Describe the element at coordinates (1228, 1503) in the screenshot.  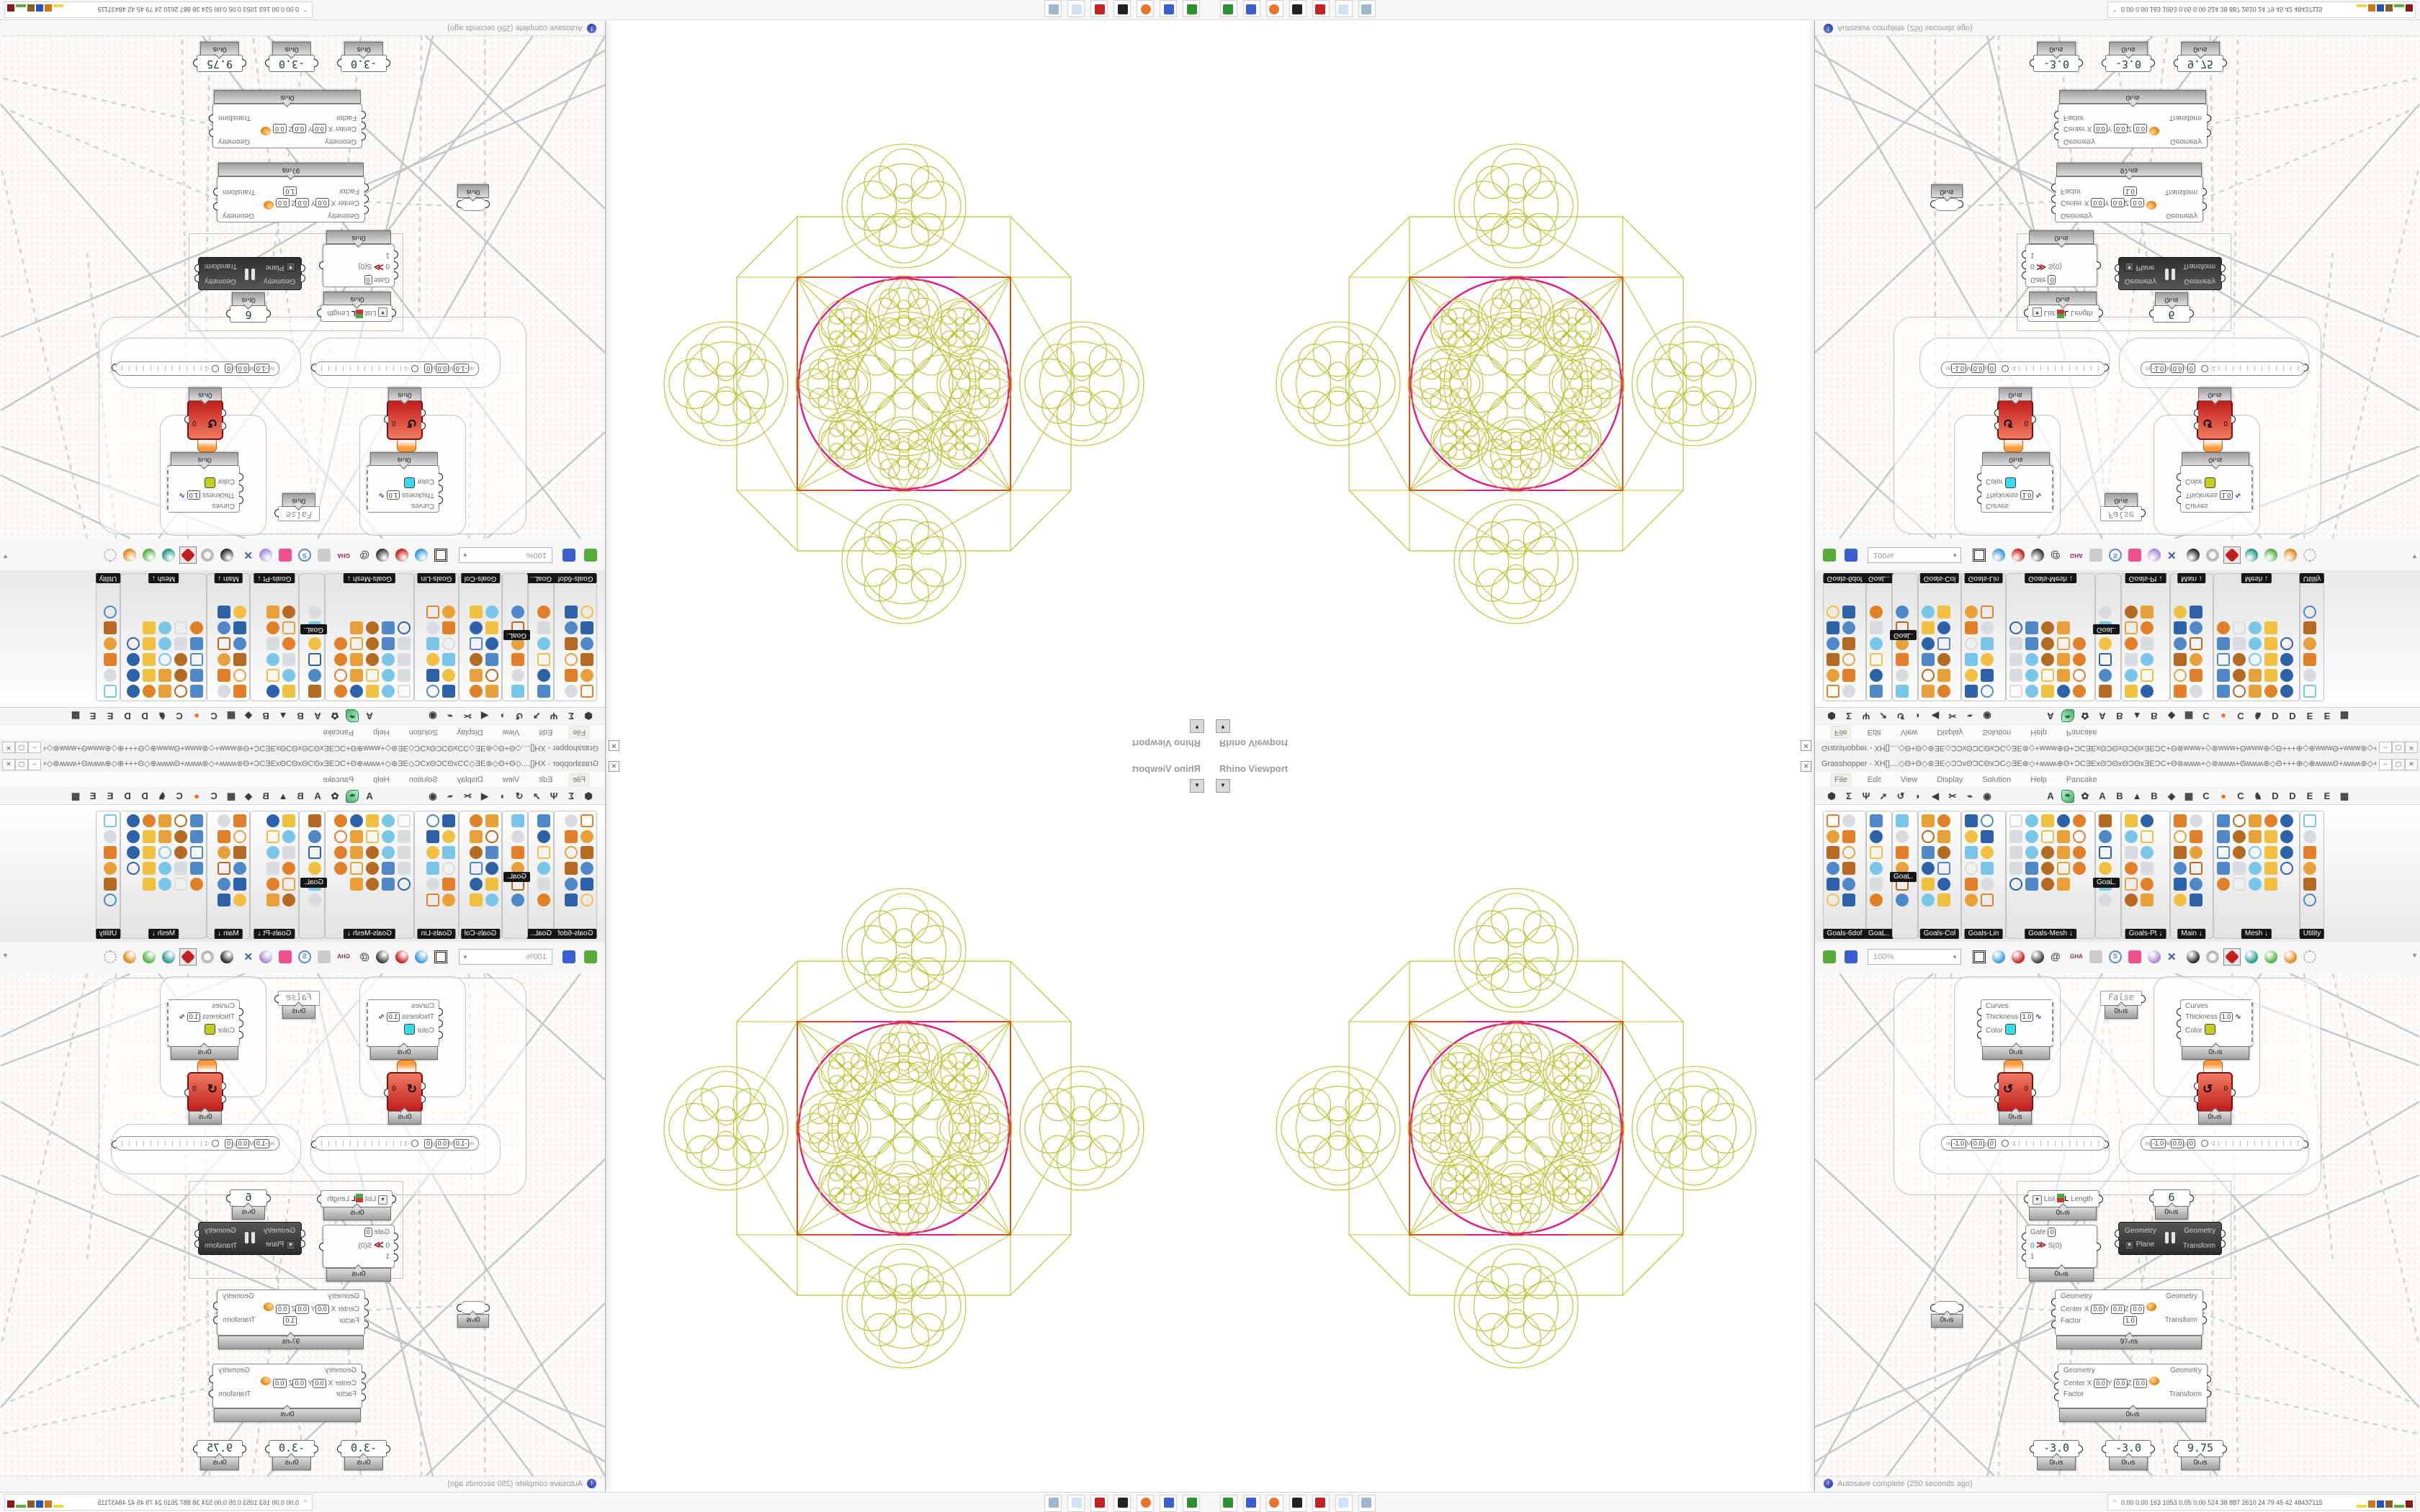
I see `terminal-icon` at that location.